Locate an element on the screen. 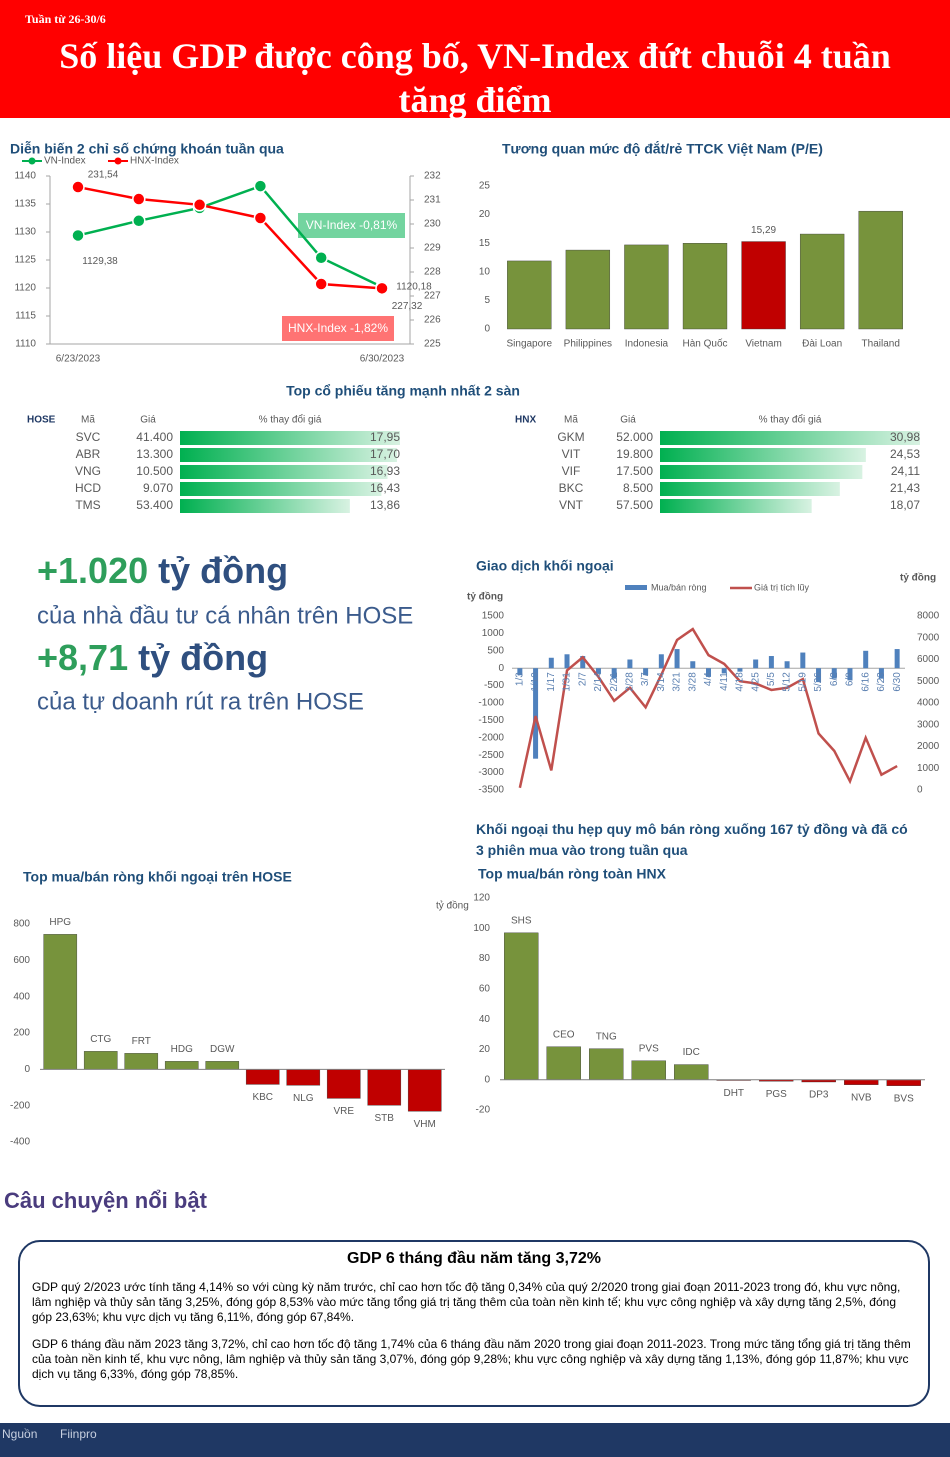 The width and height of the screenshot is (950, 1457). tick-label: 225 is located at coordinates (432, 344).